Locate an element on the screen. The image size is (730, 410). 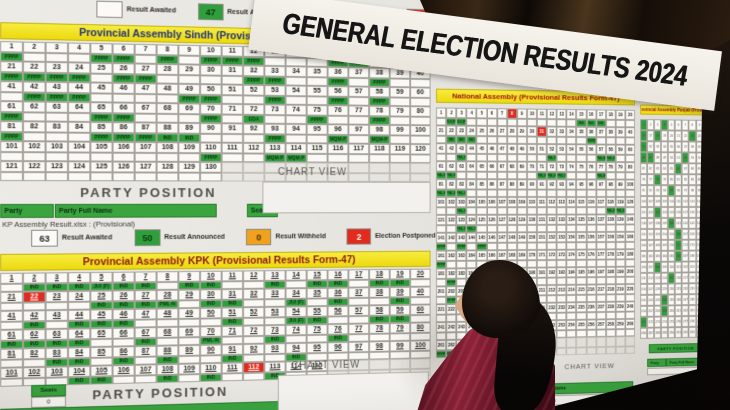
person-head-hair is located at coordinates (501, 299).